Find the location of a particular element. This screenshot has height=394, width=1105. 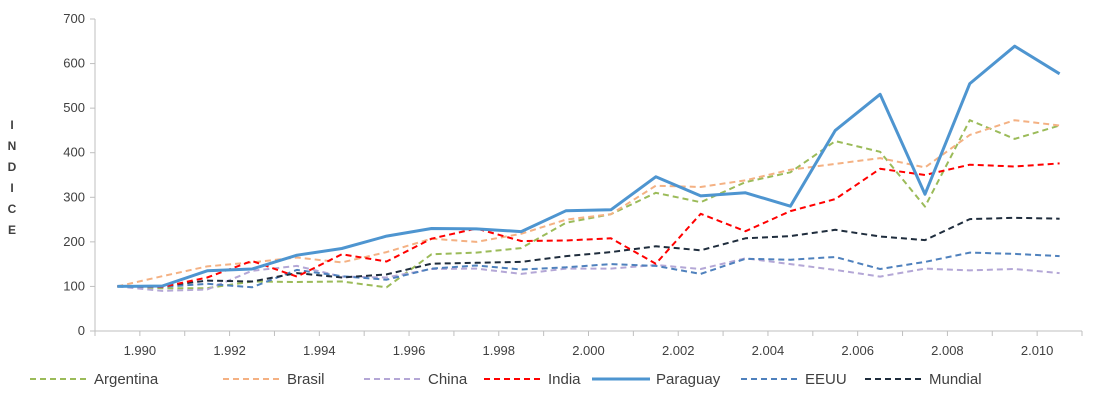

x-tick-label: 2.010 is located at coordinates (1037, 350).